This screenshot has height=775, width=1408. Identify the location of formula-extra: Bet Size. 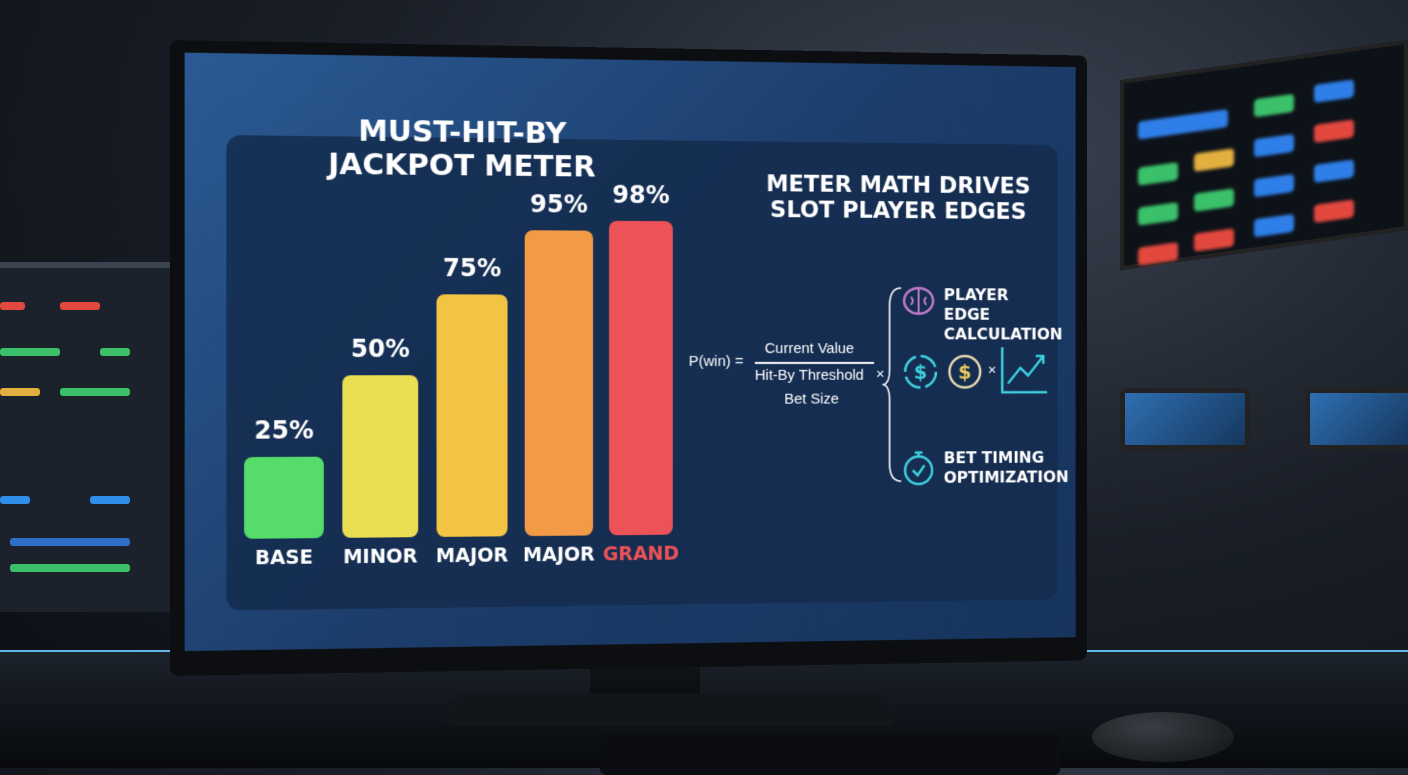
(811, 399).